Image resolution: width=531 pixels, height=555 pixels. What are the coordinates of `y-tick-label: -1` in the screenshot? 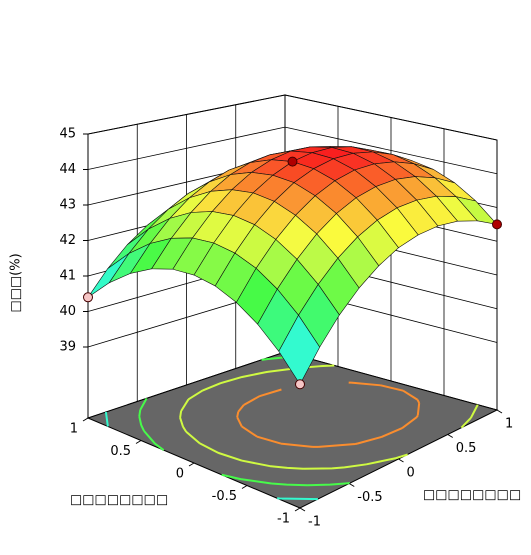 It's located at (314, 522).